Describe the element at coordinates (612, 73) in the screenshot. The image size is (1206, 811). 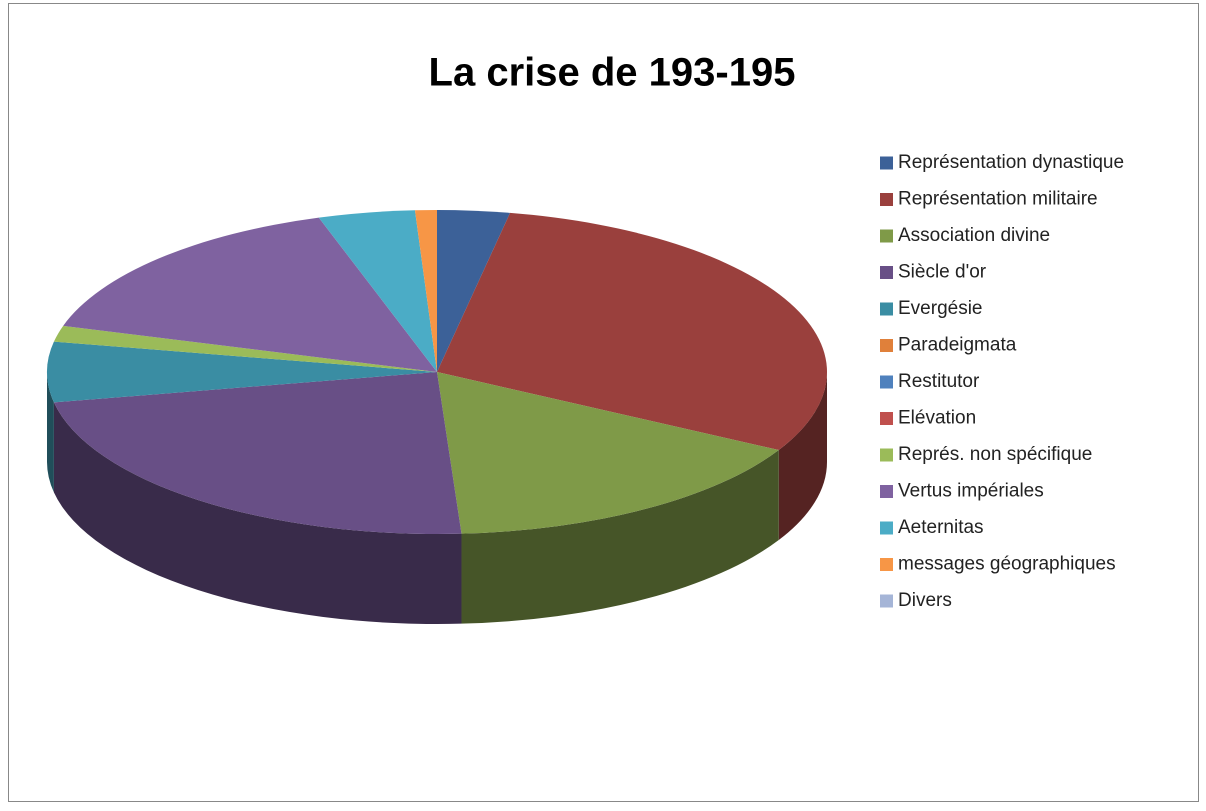
I see `chart-title: La crise de 193-195` at that location.